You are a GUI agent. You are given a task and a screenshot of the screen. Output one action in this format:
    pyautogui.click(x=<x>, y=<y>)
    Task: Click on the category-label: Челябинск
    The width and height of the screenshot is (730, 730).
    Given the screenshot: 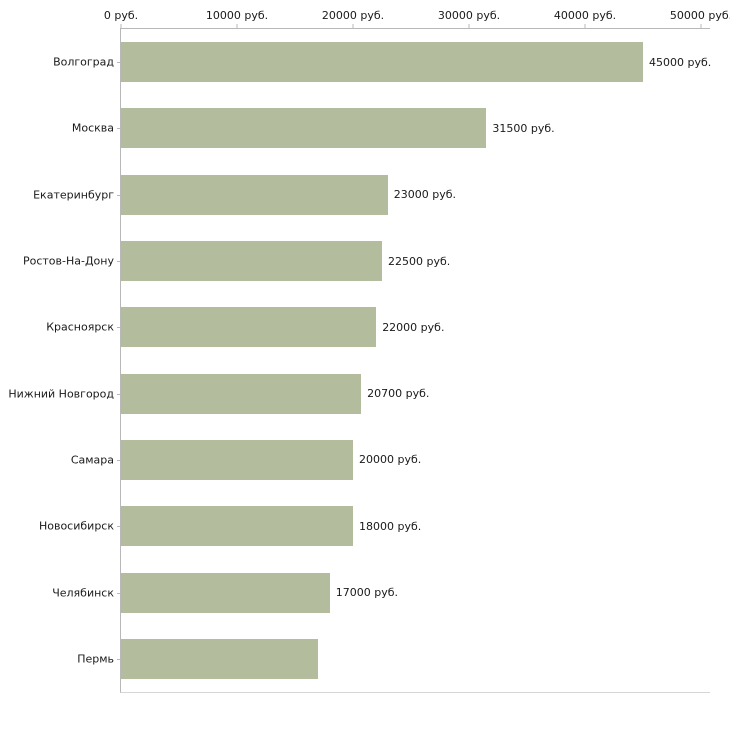 What is the action you would take?
    pyautogui.click(x=83, y=593)
    